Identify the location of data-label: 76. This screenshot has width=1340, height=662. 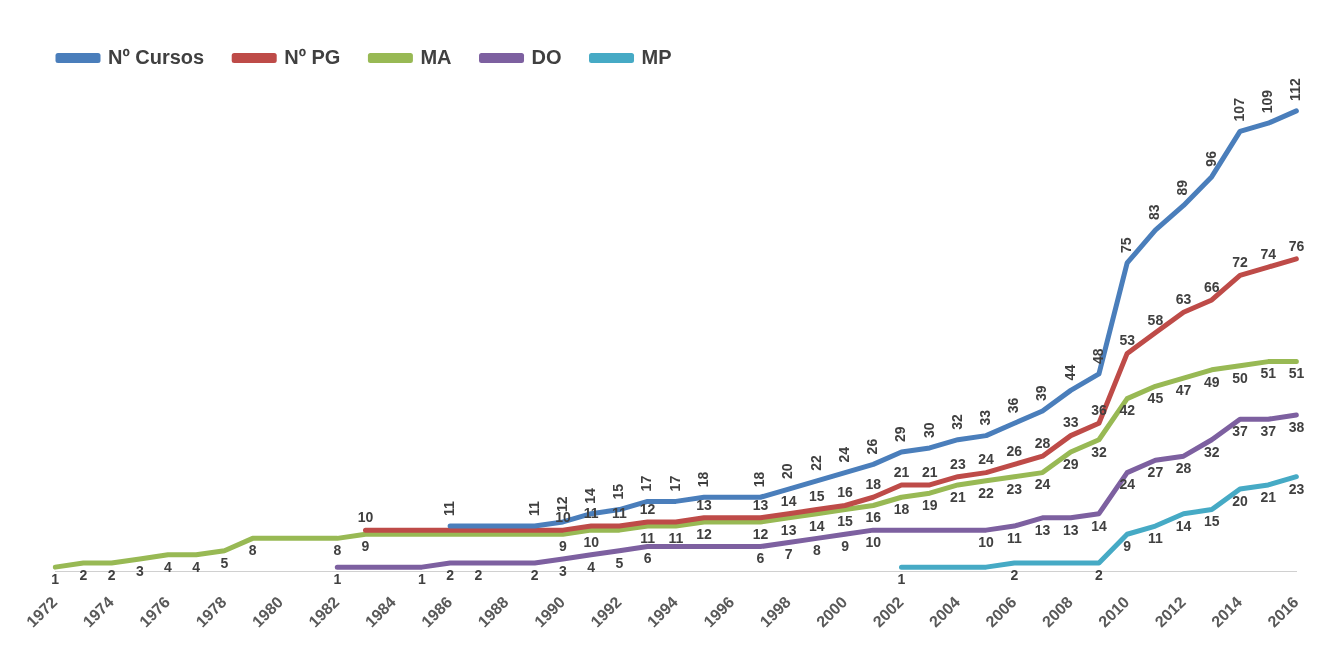
(1296, 245).